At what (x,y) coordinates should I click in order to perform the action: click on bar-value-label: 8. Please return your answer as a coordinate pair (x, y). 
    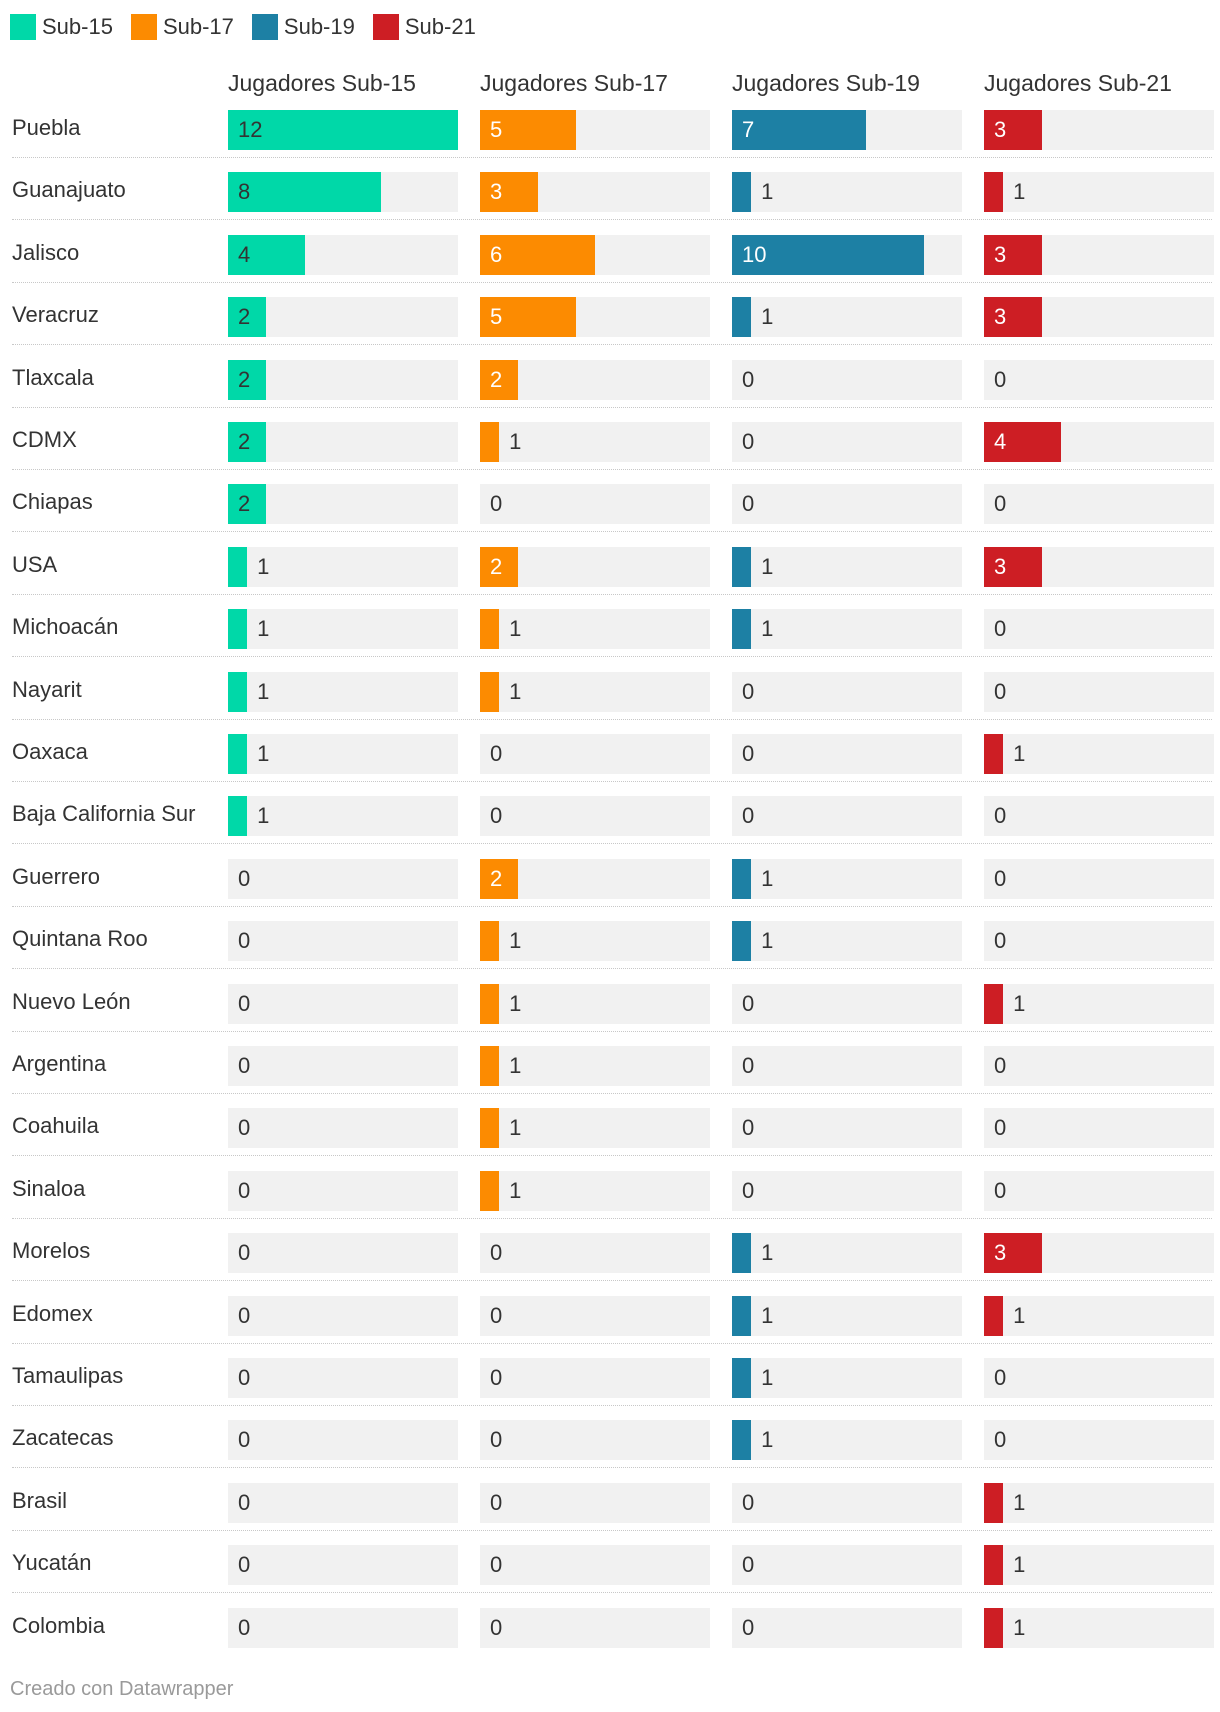
    Looking at the image, I should click on (244, 191).